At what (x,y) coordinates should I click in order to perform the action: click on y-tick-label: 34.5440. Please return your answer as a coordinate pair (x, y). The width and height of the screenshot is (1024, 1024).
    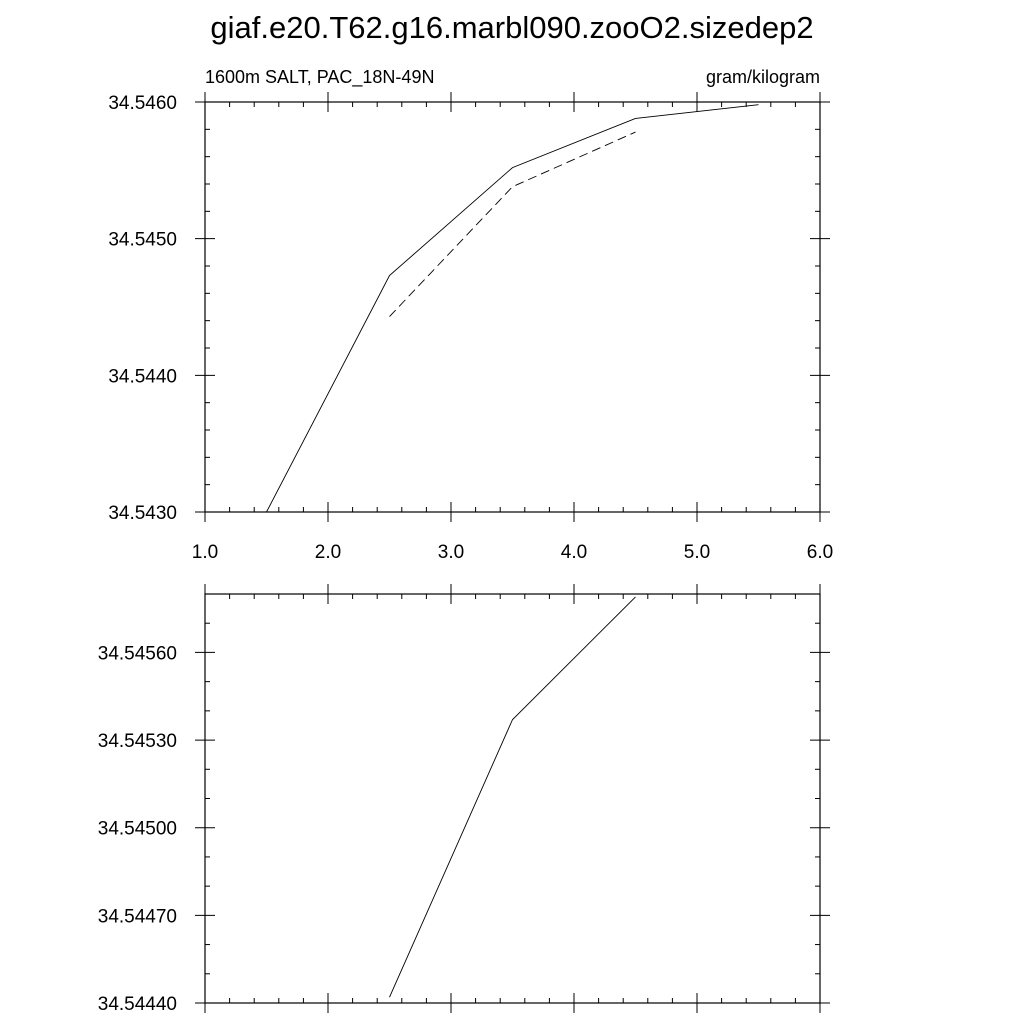
    Looking at the image, I should click on (142, 376).